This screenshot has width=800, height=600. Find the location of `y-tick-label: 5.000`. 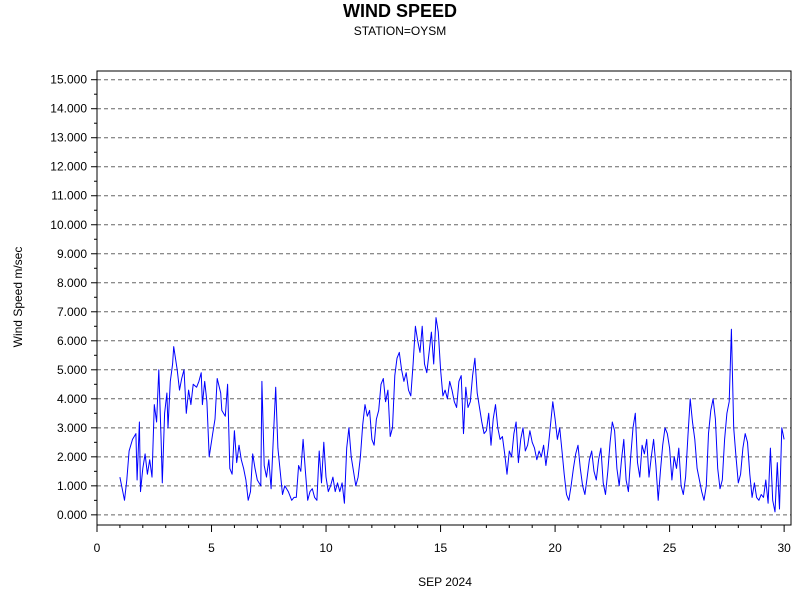

y-tick-label: 5.000 is located at coordinates (72, 370).